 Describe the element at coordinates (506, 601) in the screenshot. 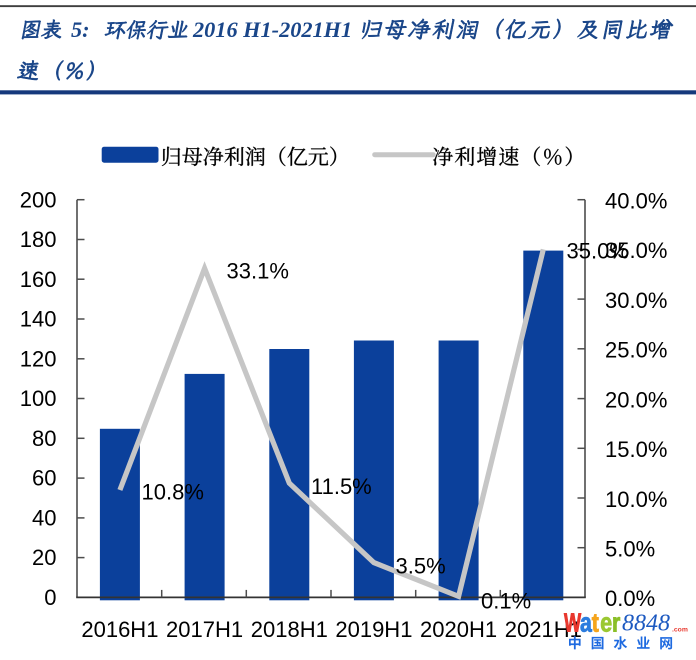

I see `svg-text: 0.1%` at that location.